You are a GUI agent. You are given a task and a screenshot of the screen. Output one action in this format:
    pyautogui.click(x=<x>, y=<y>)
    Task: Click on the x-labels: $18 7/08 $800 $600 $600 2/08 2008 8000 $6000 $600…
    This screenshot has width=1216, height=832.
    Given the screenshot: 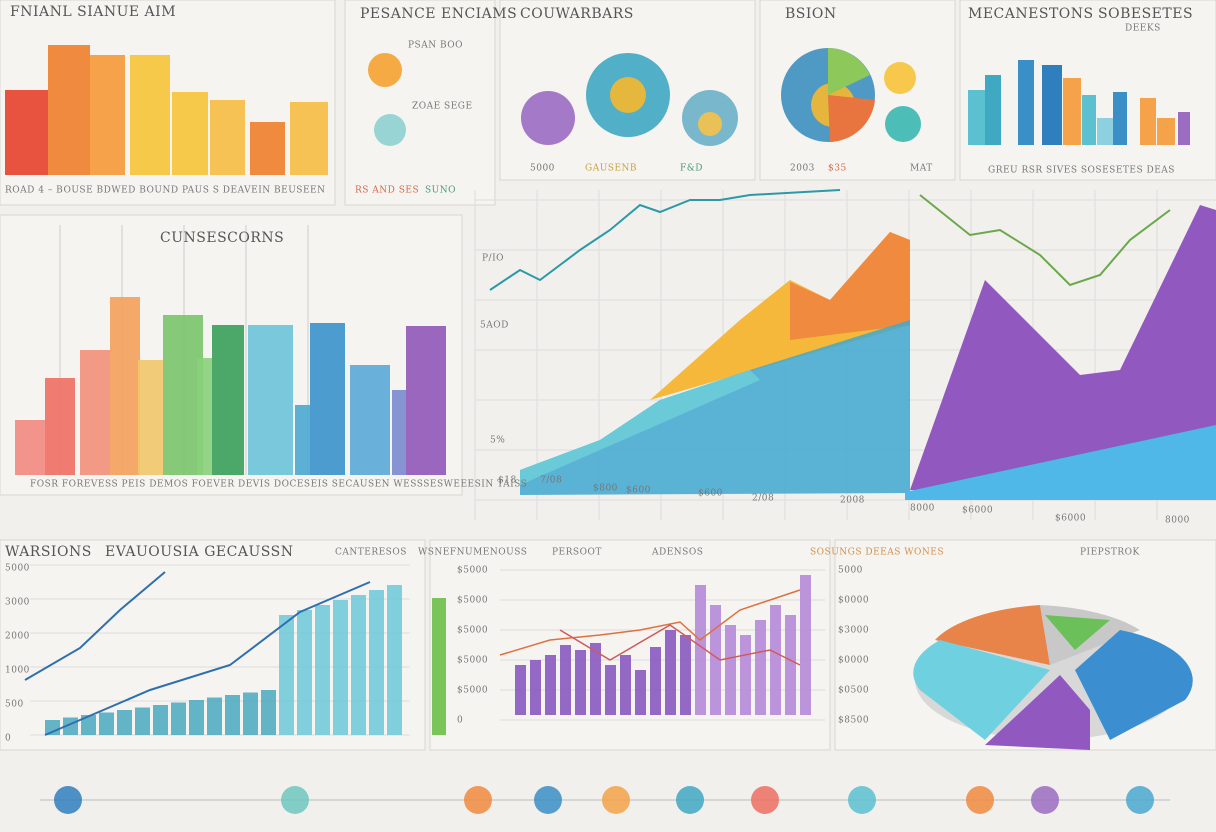 What is the action you would take?
    pyautogui.click(x=844, y=501)
    